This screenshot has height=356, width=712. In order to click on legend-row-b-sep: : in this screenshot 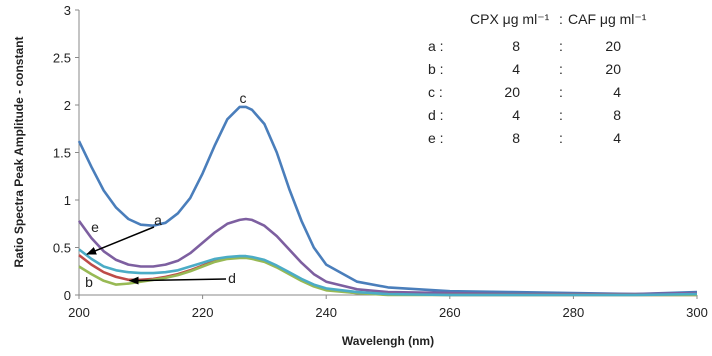, I will do `click(561, 69)`.